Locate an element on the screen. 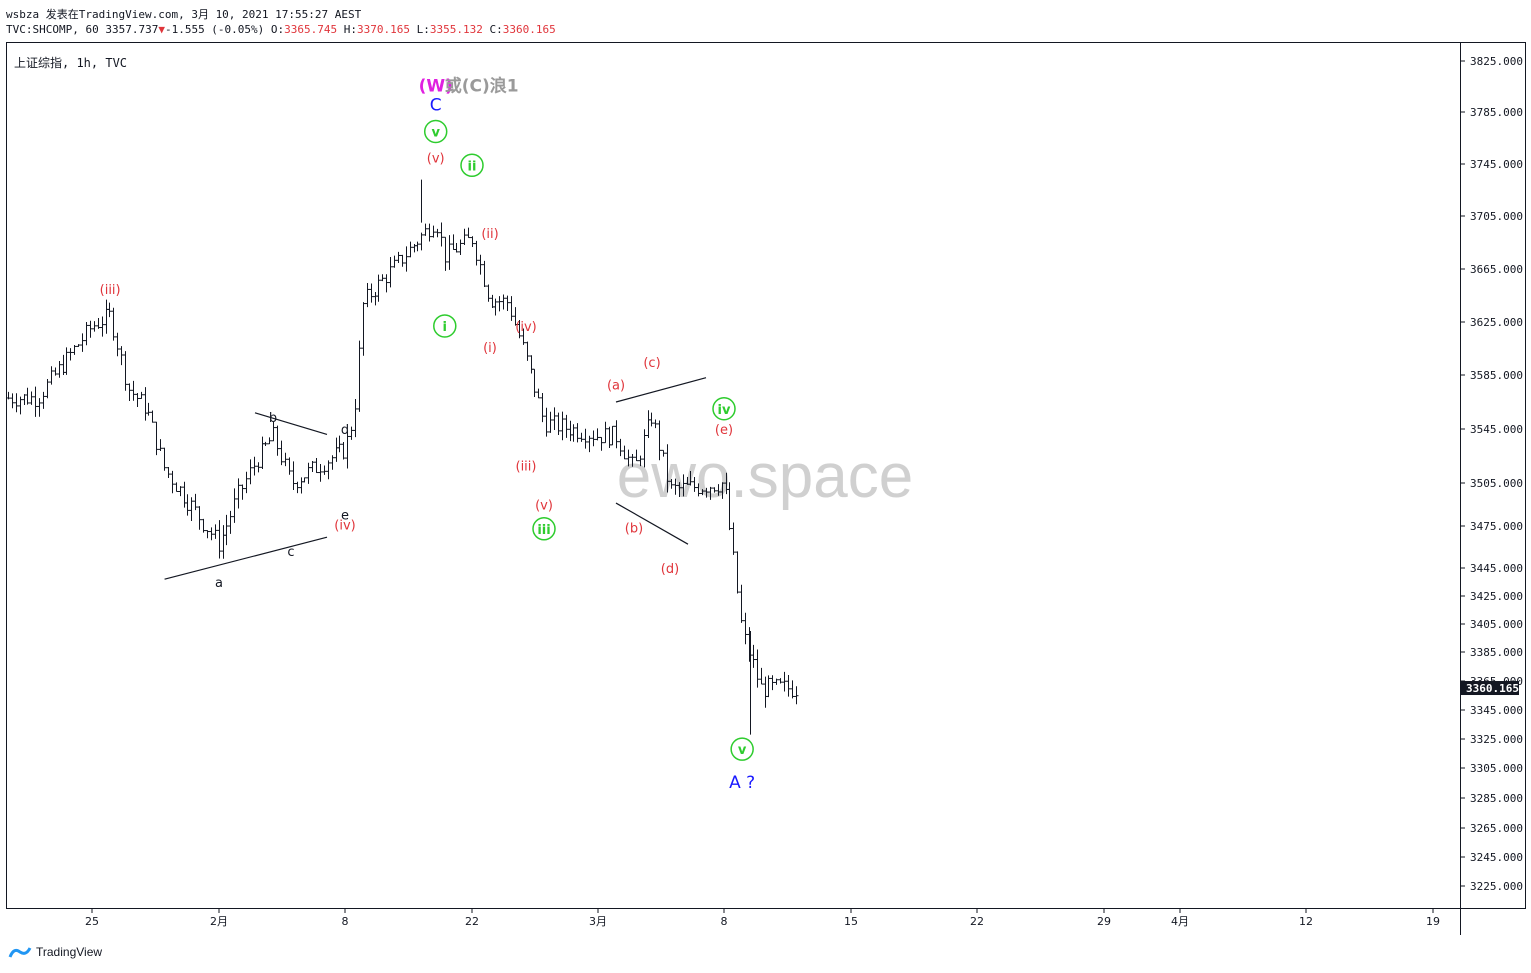 This screenshot has width=1531, height=973. y-tick-label: 3745.000 is located at coordinates (1496, 164).